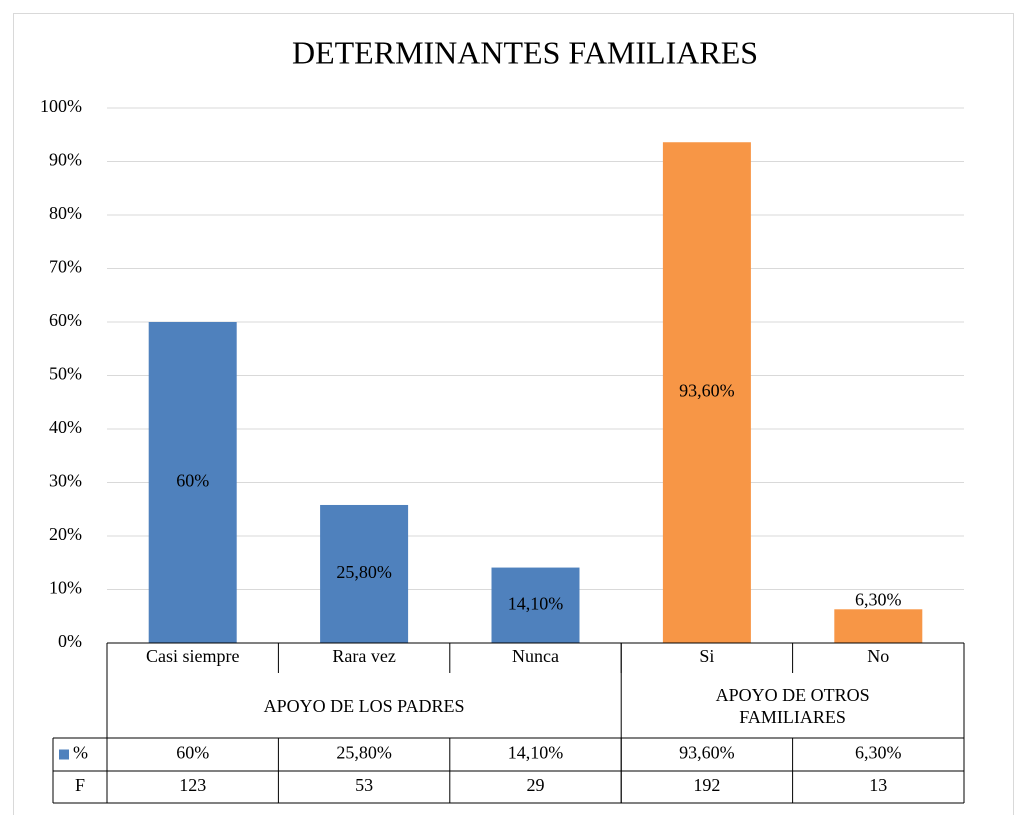  Describe the element at coordinates (707, 753) in the screenshot. I see `table-cell: 93,60%` at that location.